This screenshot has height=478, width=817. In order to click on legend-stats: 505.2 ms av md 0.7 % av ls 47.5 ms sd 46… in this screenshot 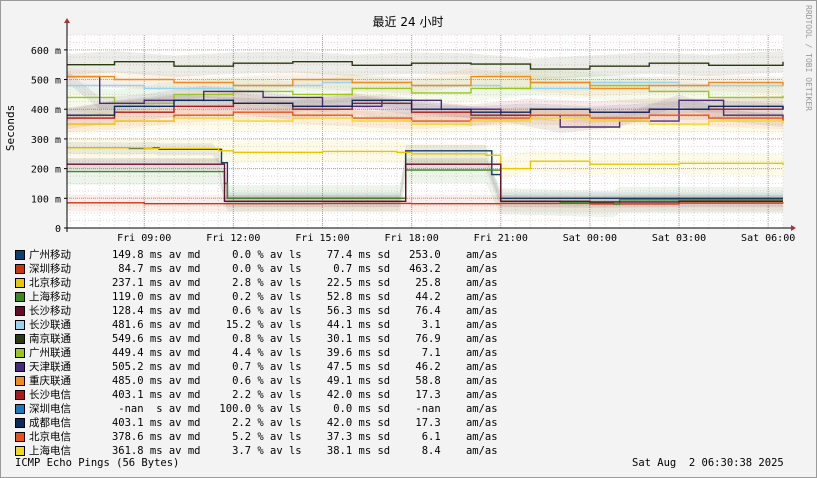, I will do `click(295, 367)`.